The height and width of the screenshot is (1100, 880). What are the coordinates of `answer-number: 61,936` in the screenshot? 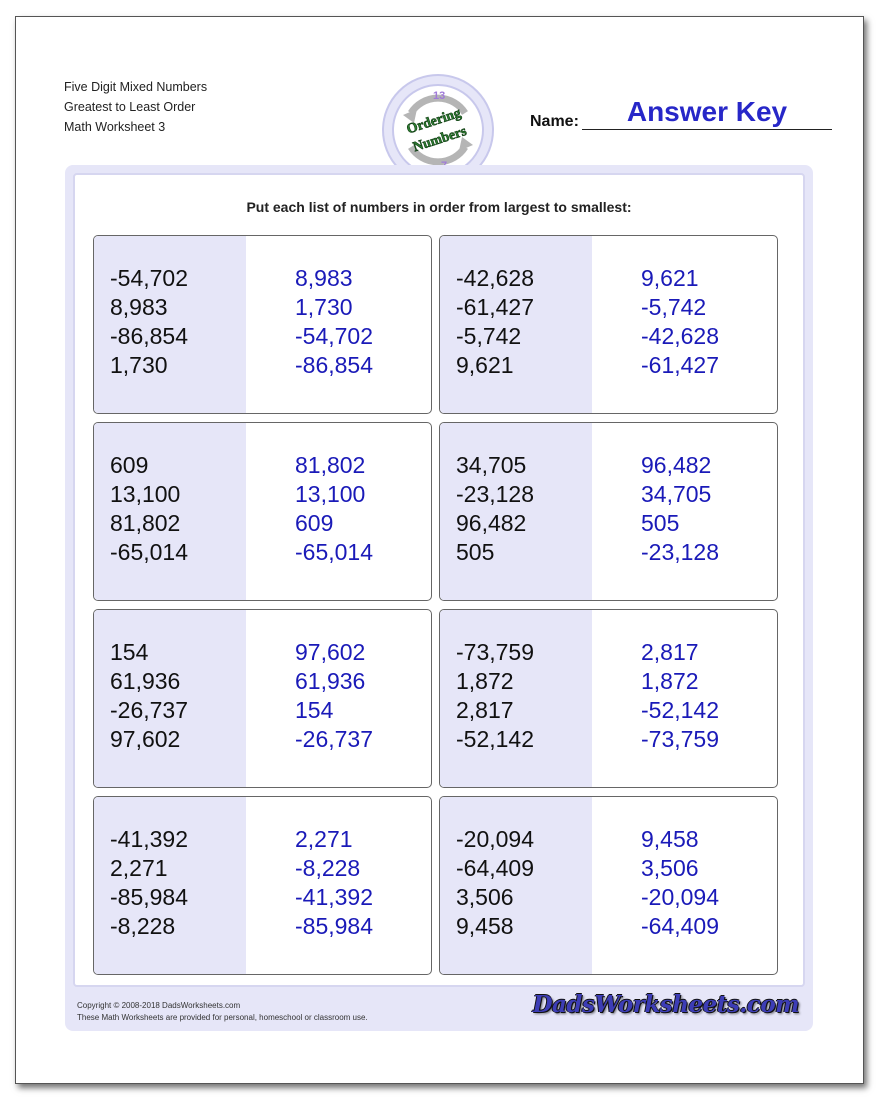 It's located at (330, 681).